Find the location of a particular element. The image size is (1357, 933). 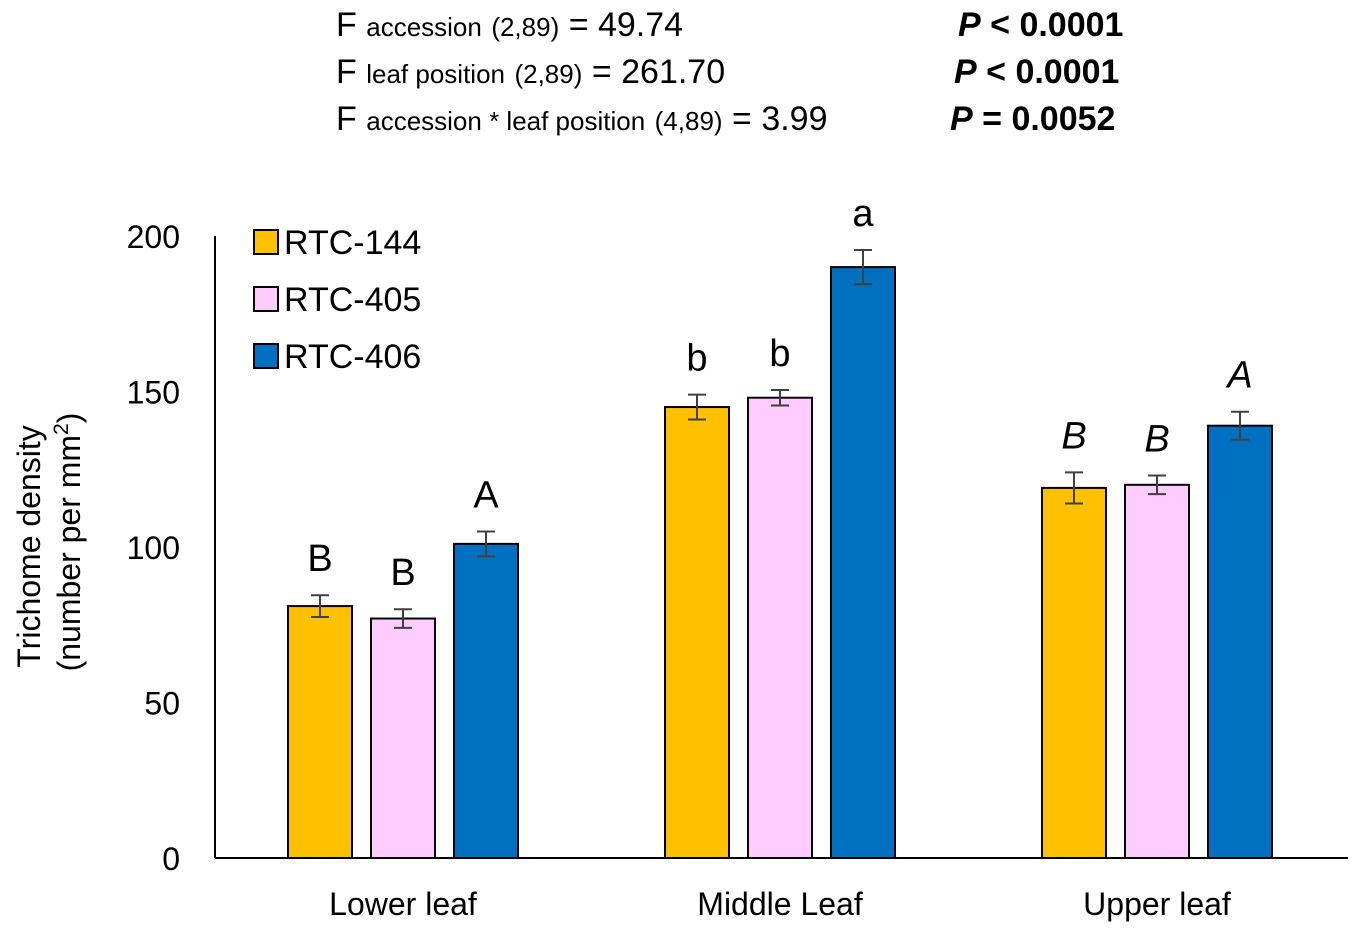

legend-label: RTC-405 is located at coordinates (352, 300).